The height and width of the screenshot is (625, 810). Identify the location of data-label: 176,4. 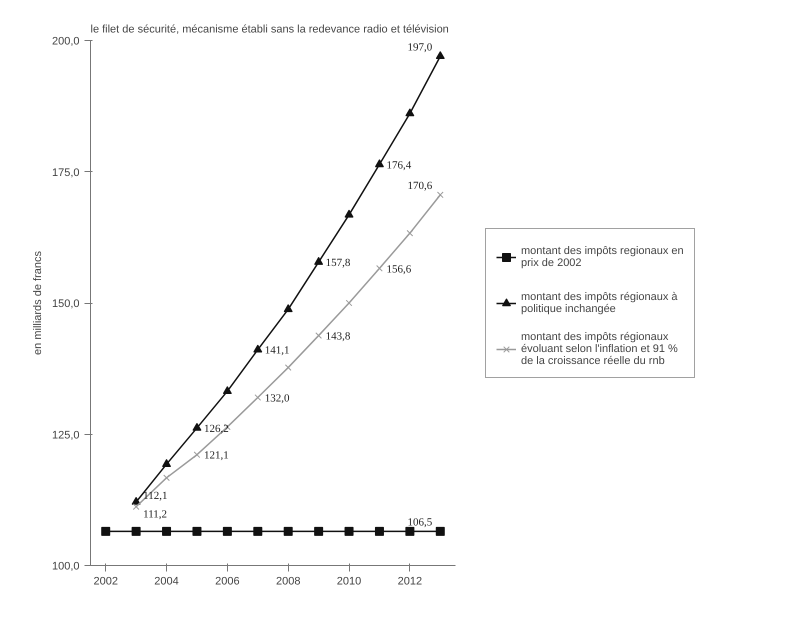
(399, 165).